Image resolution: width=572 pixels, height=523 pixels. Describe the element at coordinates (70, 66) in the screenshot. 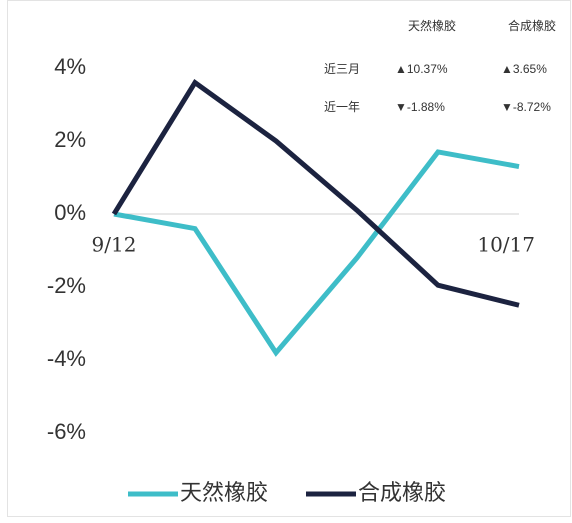

I see `y-tick-label: 4%` at that location.